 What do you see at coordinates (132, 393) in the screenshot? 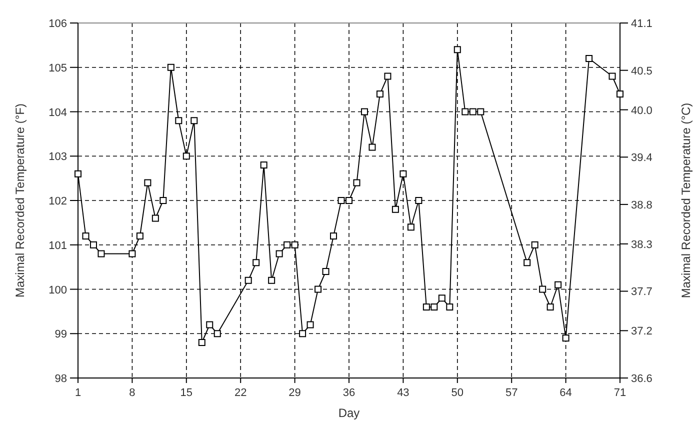
I see `x-tick-label: 8` at bounding box center [132, 393].